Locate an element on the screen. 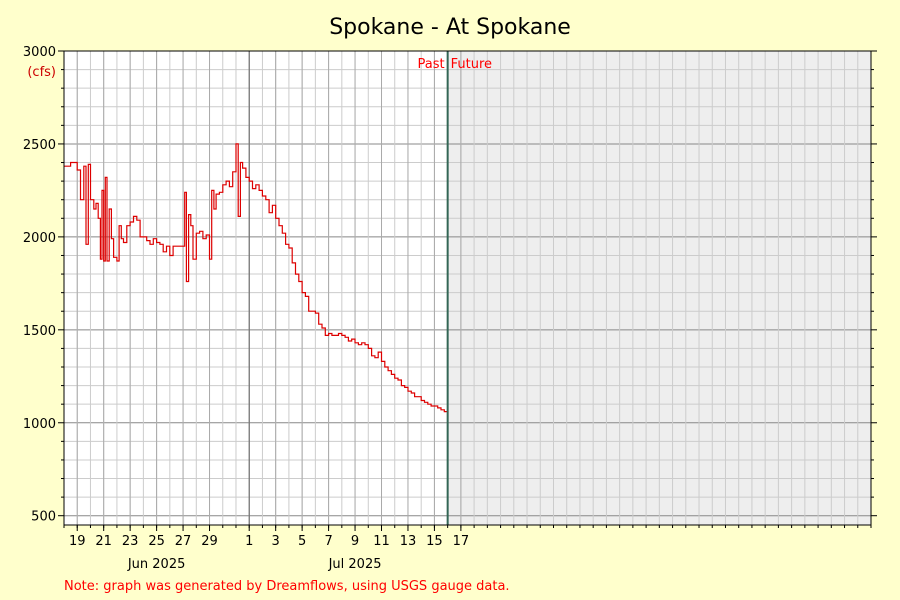 Image resolution: width=900 pixels, height=600 pixels. x-tick-label: 19 is located at coordinates (77, 541).